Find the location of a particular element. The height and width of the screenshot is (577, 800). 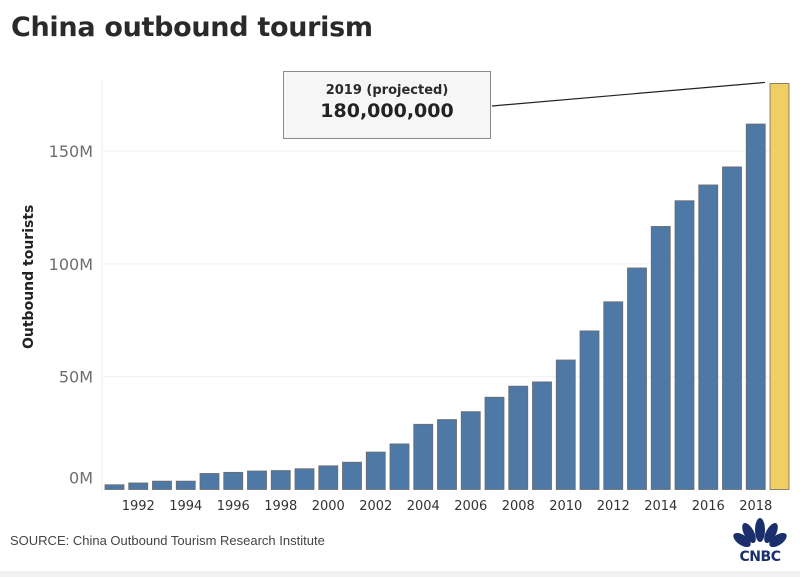

cnbc-logo: CNBC is located at coordinates (760, 542).